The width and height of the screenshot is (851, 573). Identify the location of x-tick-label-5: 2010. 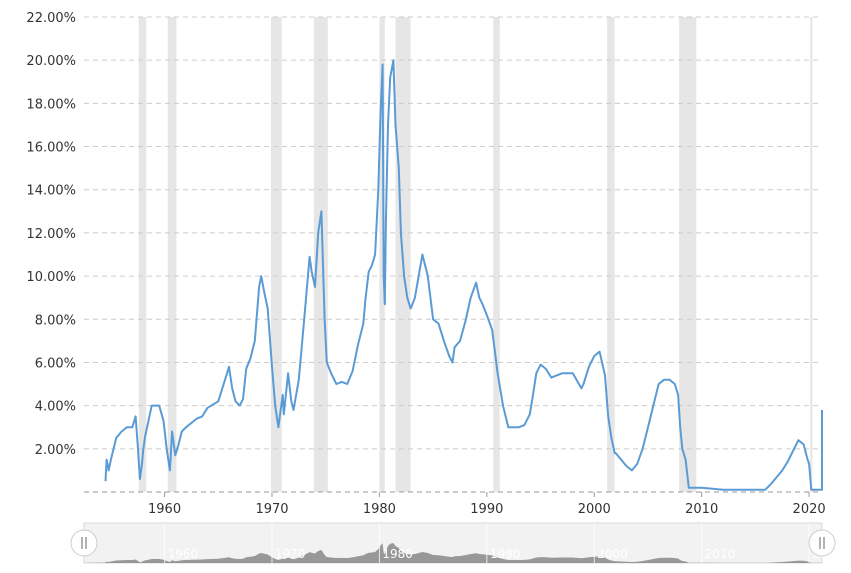
(701, 509).